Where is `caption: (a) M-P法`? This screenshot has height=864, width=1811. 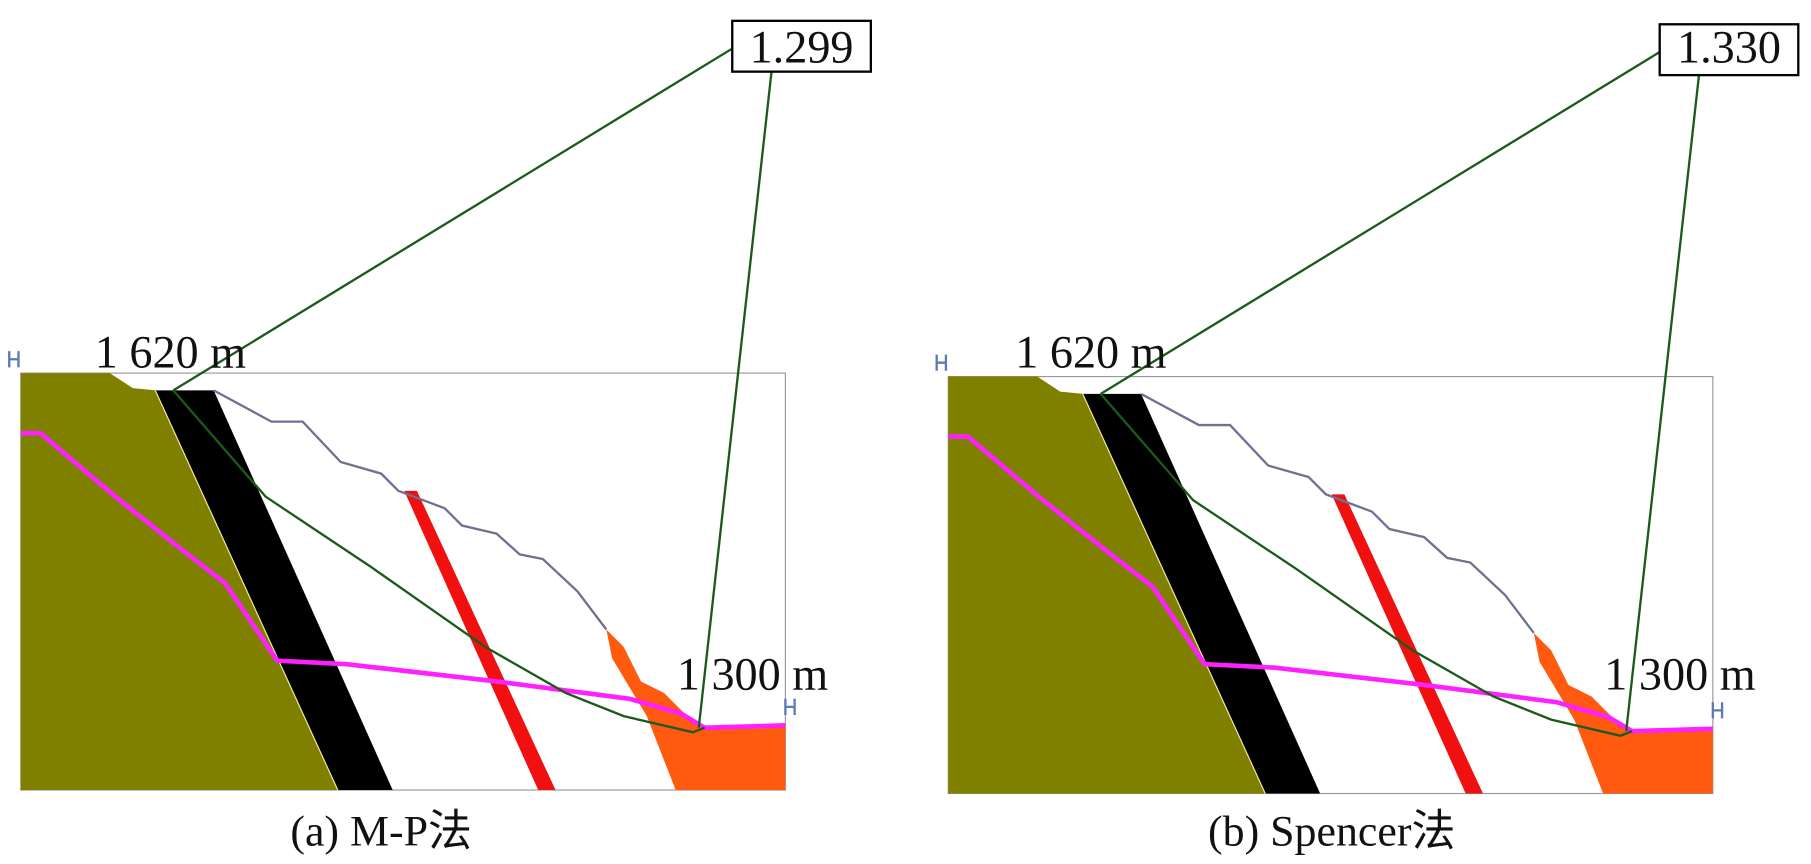 caption: (a) M-P法 is located at coordinates (381, 831).